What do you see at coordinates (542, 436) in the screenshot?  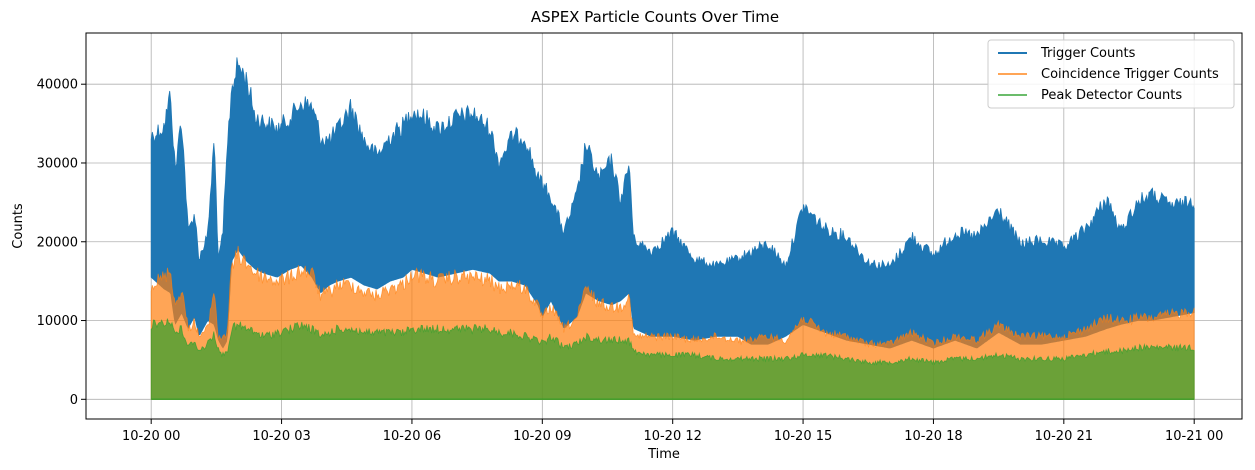 I see `x-tick-label: 10-20 09` at bounding box center [542, 436].